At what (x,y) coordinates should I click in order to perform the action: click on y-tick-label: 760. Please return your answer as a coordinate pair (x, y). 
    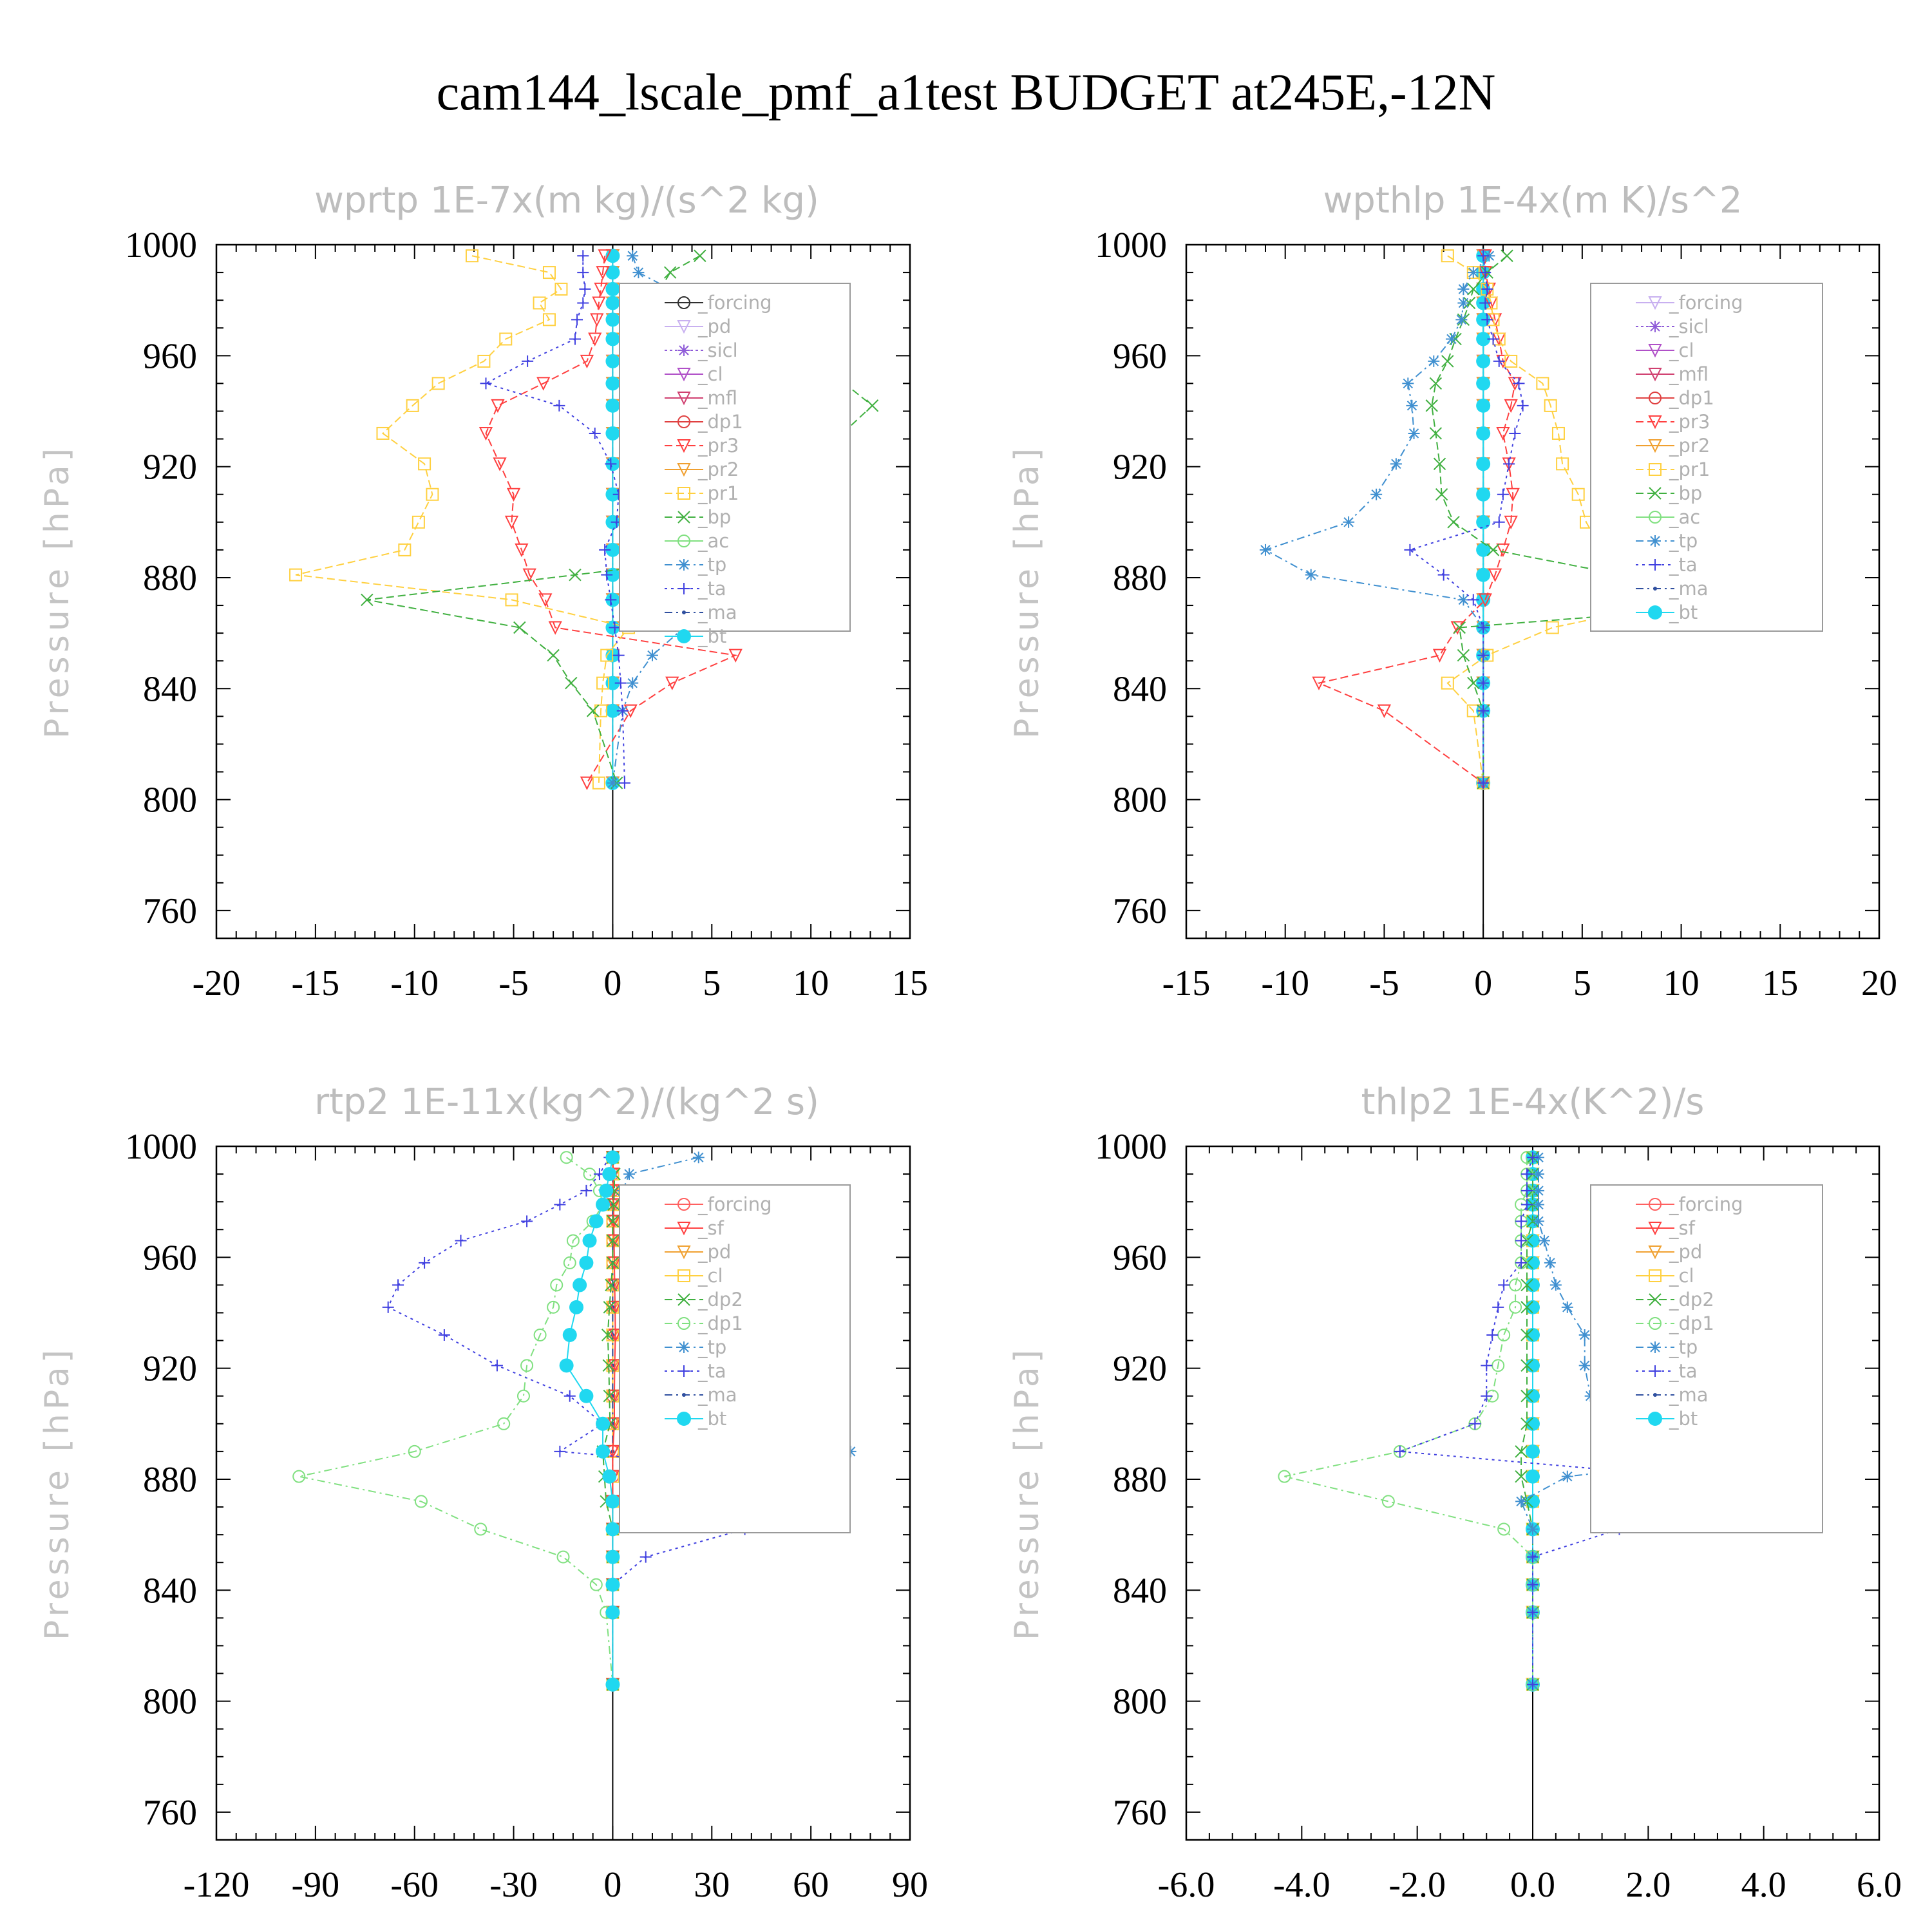
    Looking at the image, I should click on (170, 911).